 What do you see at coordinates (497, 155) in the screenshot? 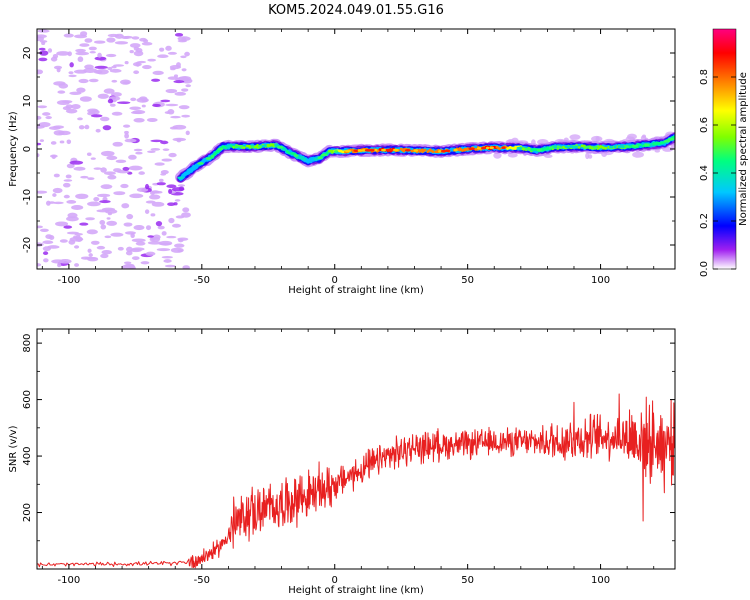
I see `ridge-halo` at bounding box center [497, 155].